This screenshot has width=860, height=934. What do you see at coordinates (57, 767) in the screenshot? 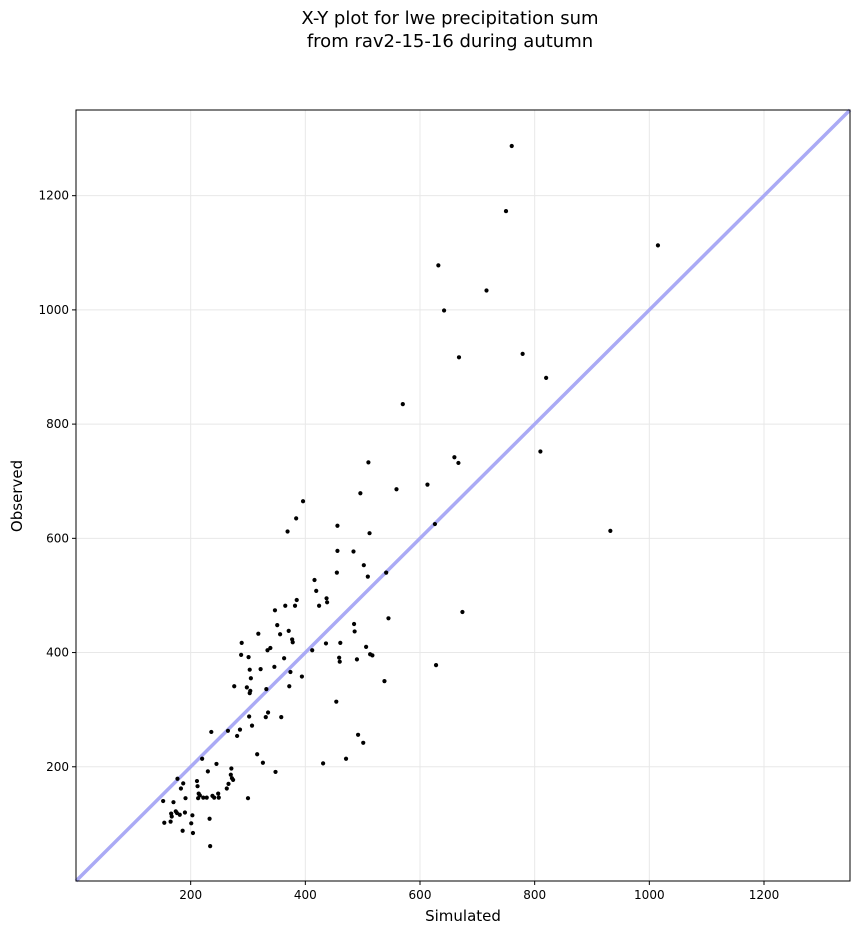
I see `y-tick-label: 200` at bounding box center [57, 767].